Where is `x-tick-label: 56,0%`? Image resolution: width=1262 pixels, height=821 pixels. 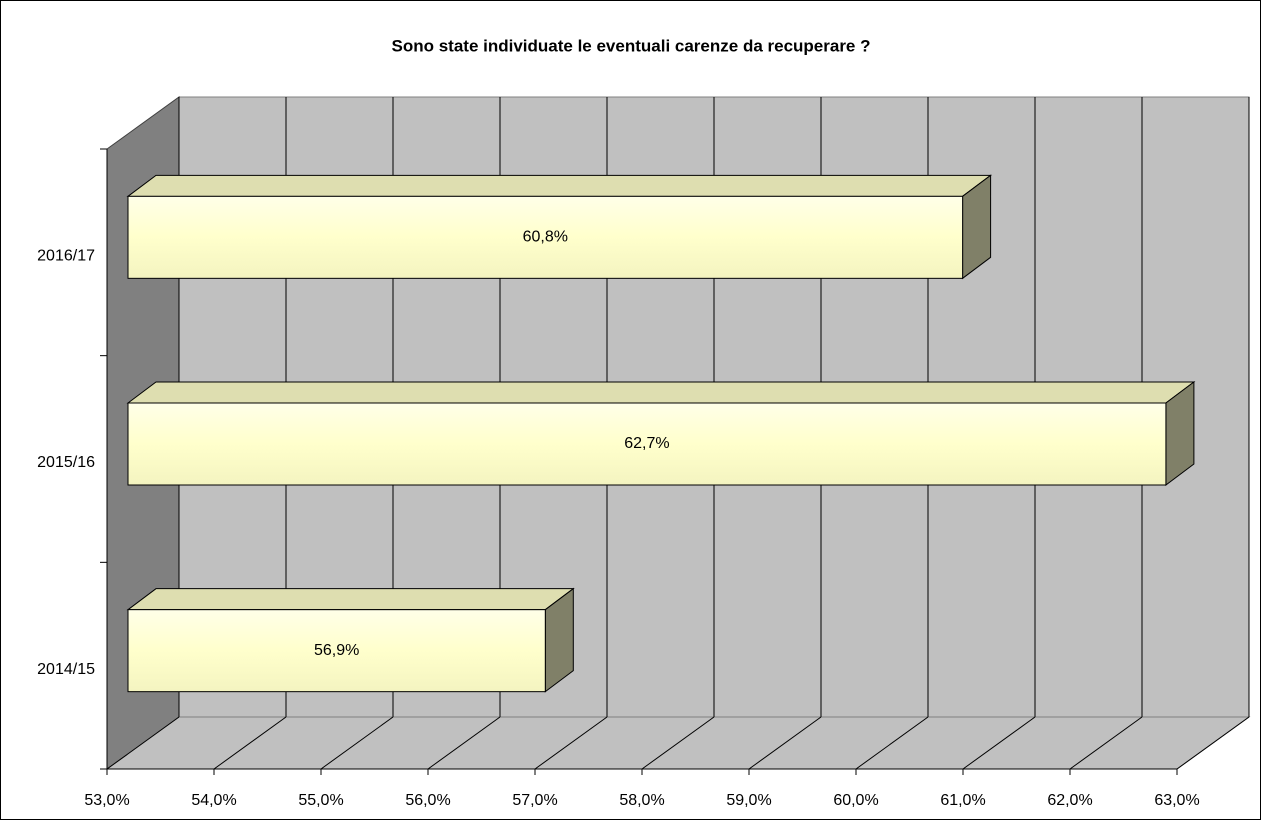 x-tick-label: 56,0% is located at coordinates (427, 800).